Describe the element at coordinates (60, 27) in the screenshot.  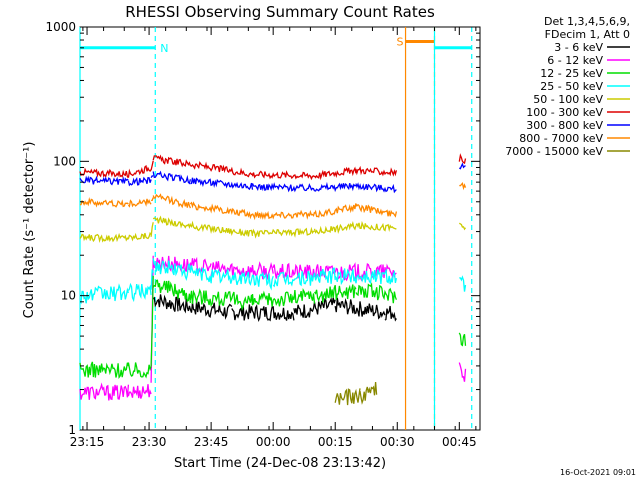
I see `y-tick-label: 1000` at that location.